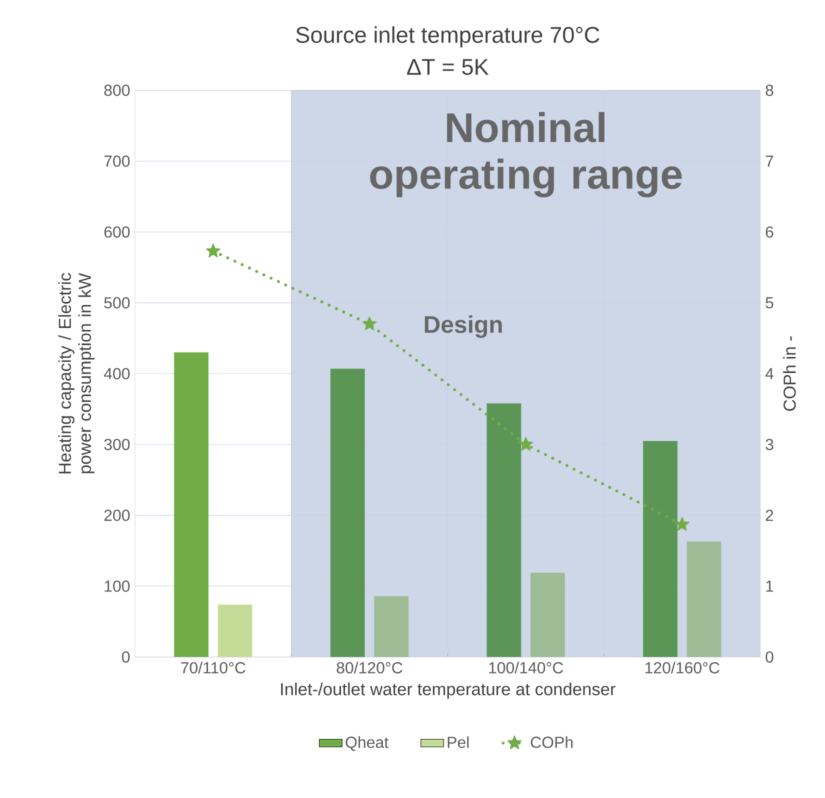 This screenshot has height=798, width=825. I want to click on y-tick-label: 200, so click(117, 515).